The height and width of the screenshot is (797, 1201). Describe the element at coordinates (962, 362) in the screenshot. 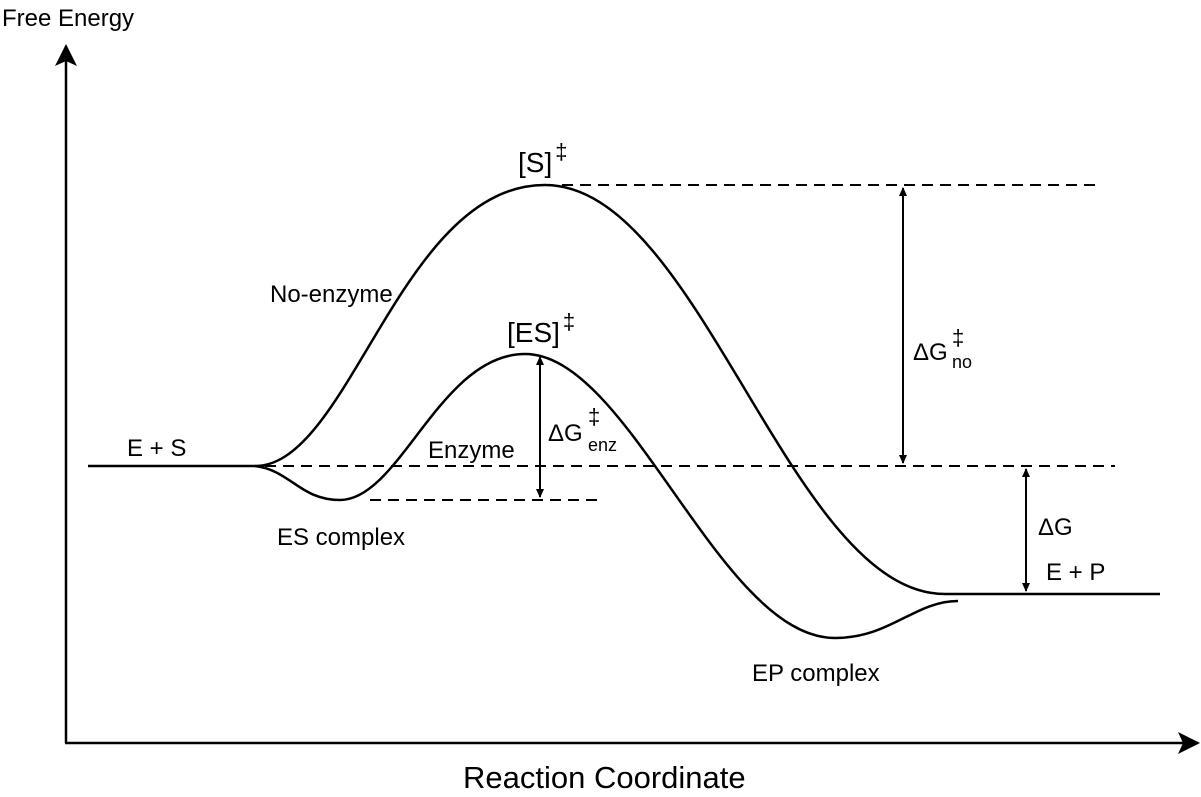

I see `svg-text: no` at that location.